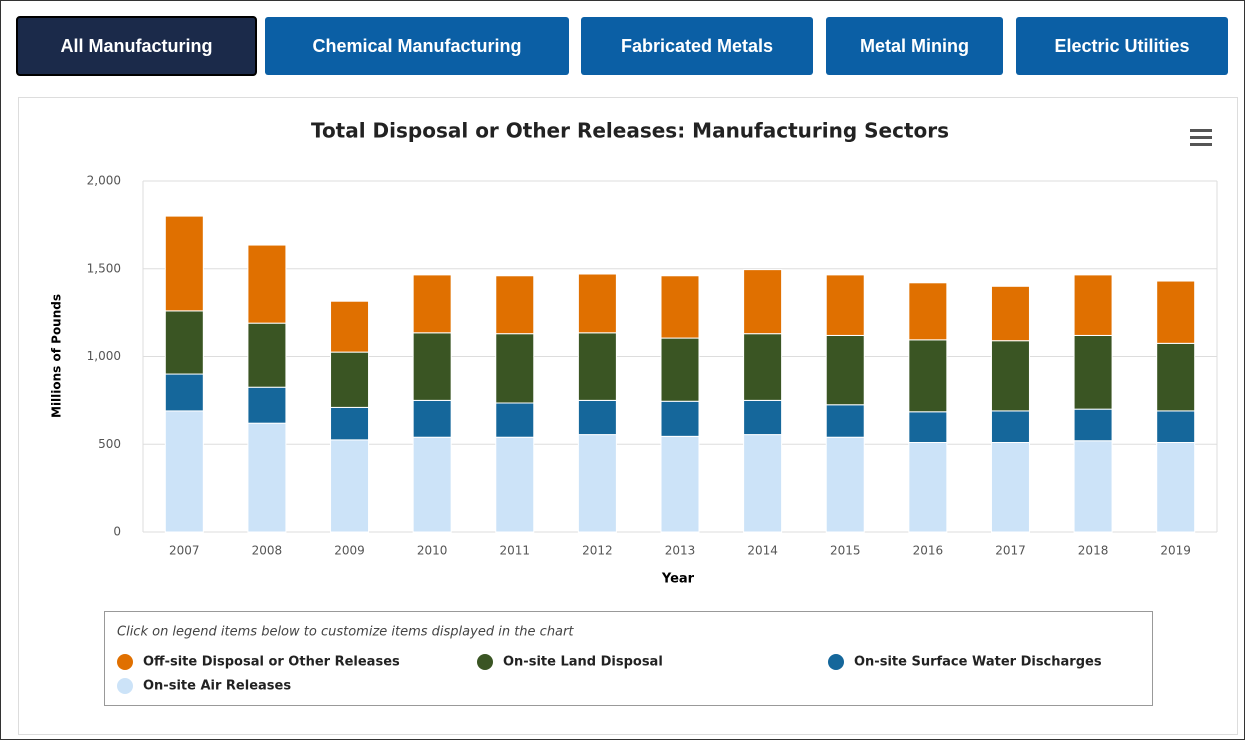 The width and height of the screenshot is (1245, 740). I want to click on x-tick-label: 2007, so click(184, 551).